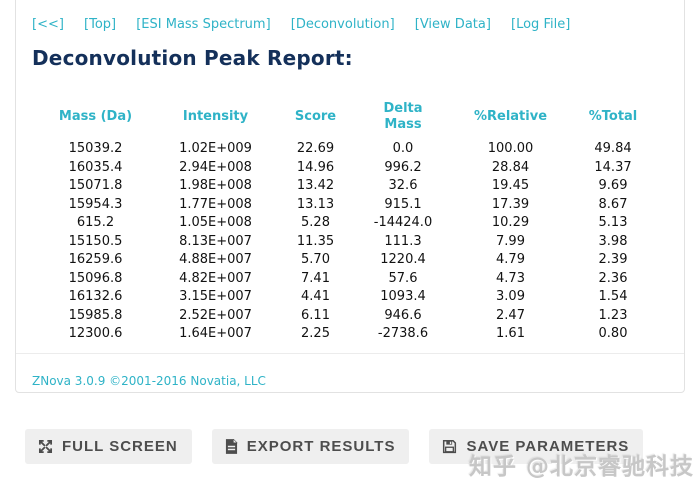 This screenshot has width=700, height=490. I want to click on table-cell: 14.37, so click(613, 167).